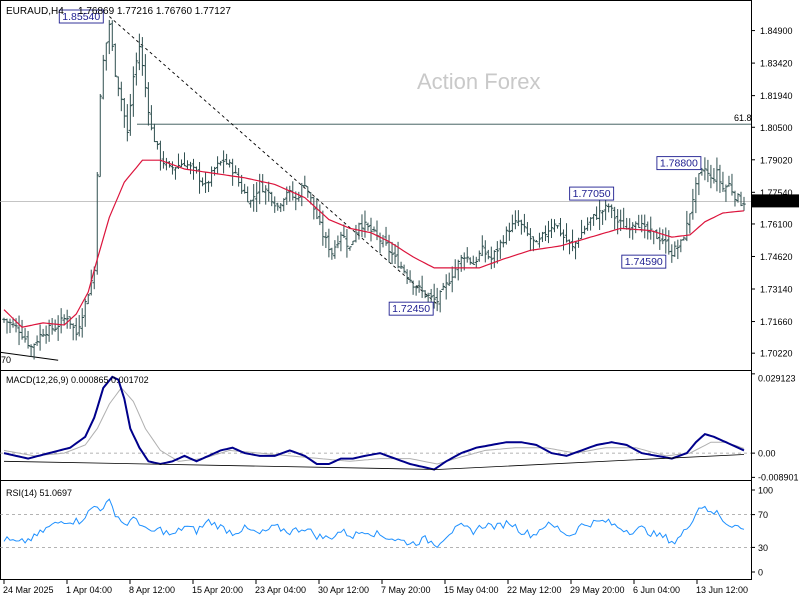  What do you see at coordinates (152, 590) in the screenshot?
I see `time-axis-label: 8 Apr 12:00` at bounding box center [152, 590].